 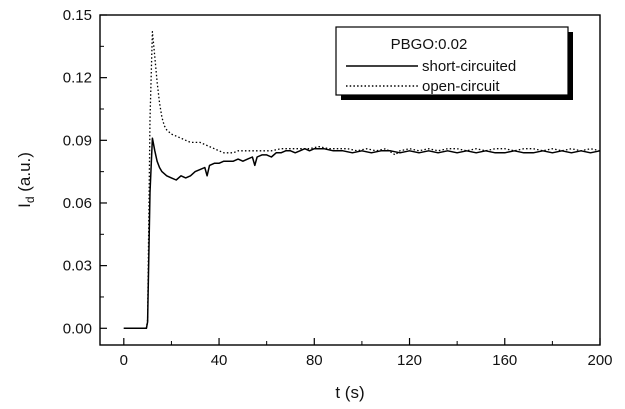 What do you see at coordinates (77, 203) in the screenshot?
I see `y-tick-label: 0.06` at bounding box center [77, 203].